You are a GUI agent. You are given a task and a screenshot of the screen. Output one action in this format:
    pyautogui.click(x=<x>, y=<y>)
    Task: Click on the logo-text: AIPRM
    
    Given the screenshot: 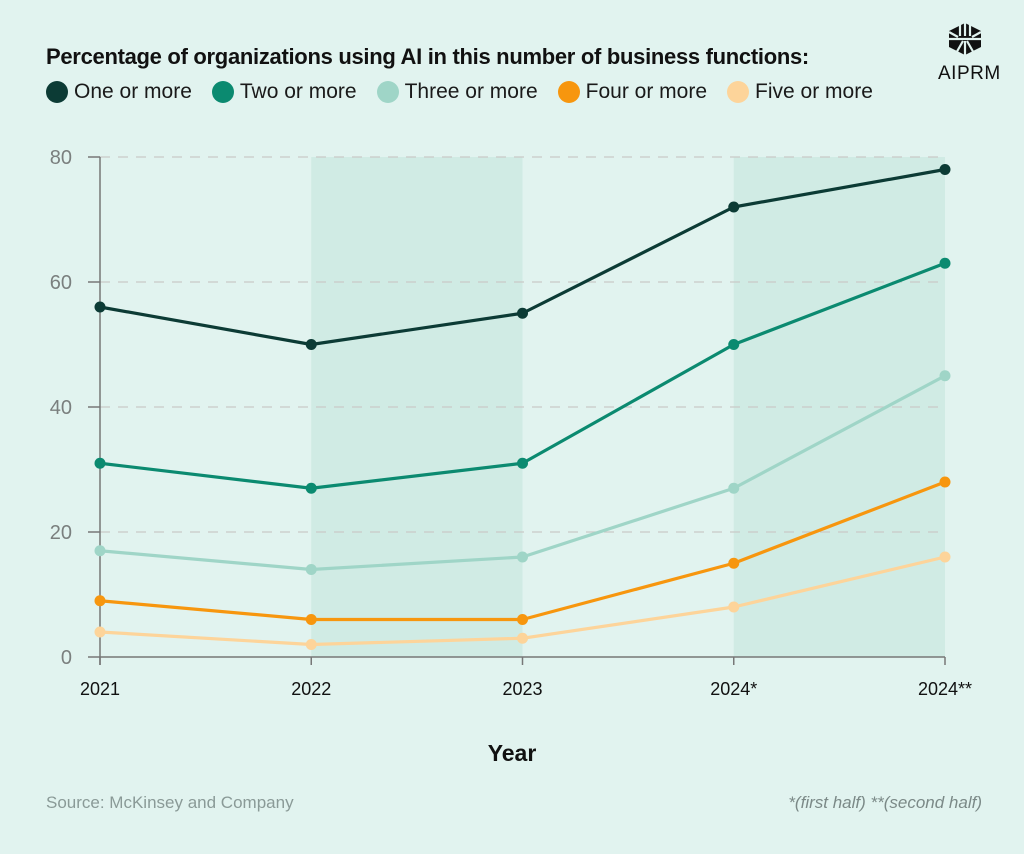 What is the action you would take?
    pyautogui.click(x=969, y=73)
    